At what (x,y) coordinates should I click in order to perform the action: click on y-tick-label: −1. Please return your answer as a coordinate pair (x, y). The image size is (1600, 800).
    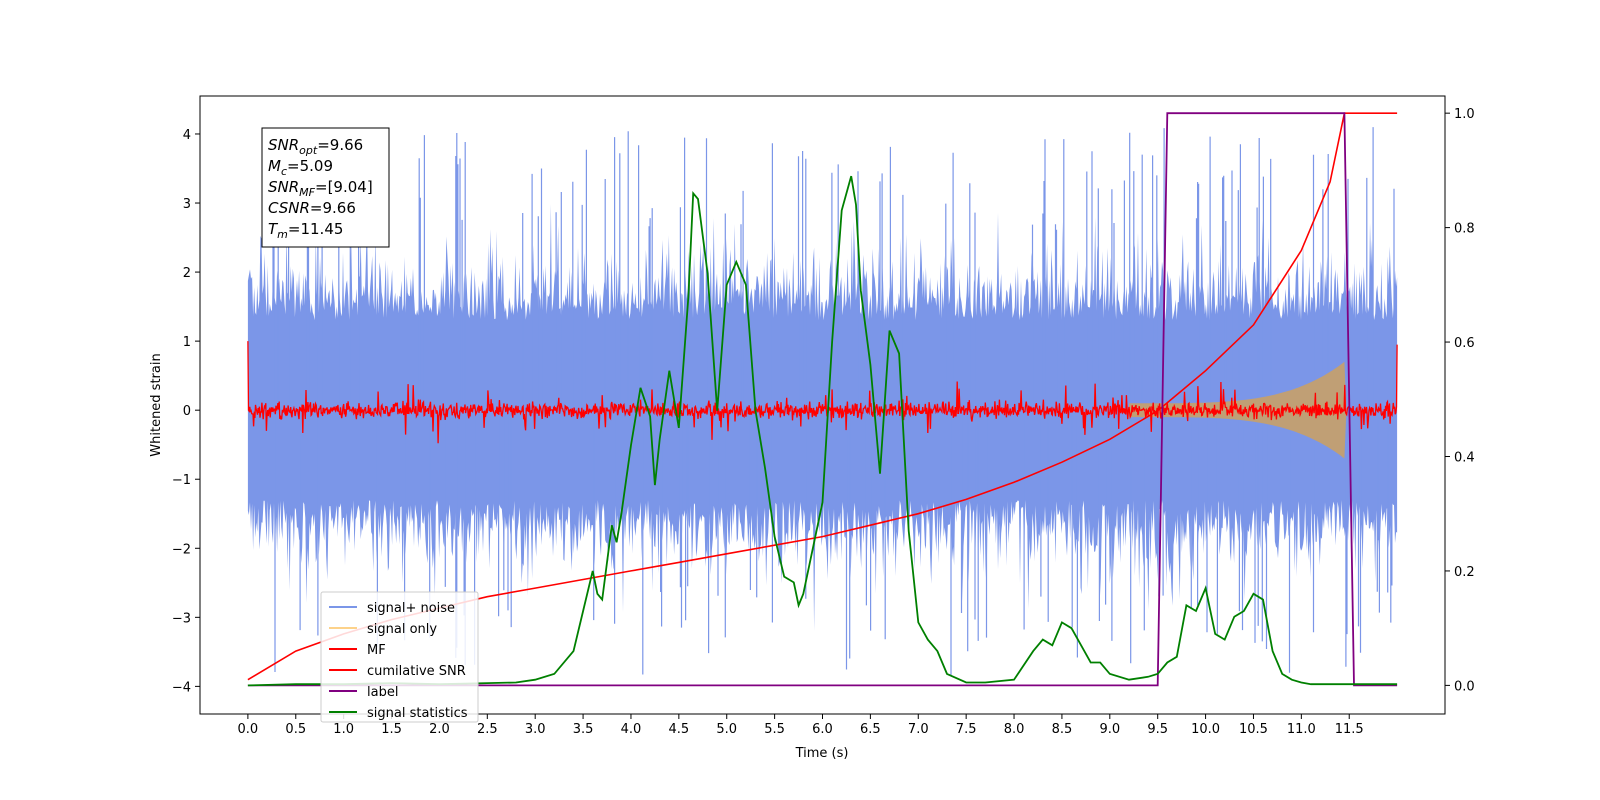
    Looking at the image, I should click on (181, 480).